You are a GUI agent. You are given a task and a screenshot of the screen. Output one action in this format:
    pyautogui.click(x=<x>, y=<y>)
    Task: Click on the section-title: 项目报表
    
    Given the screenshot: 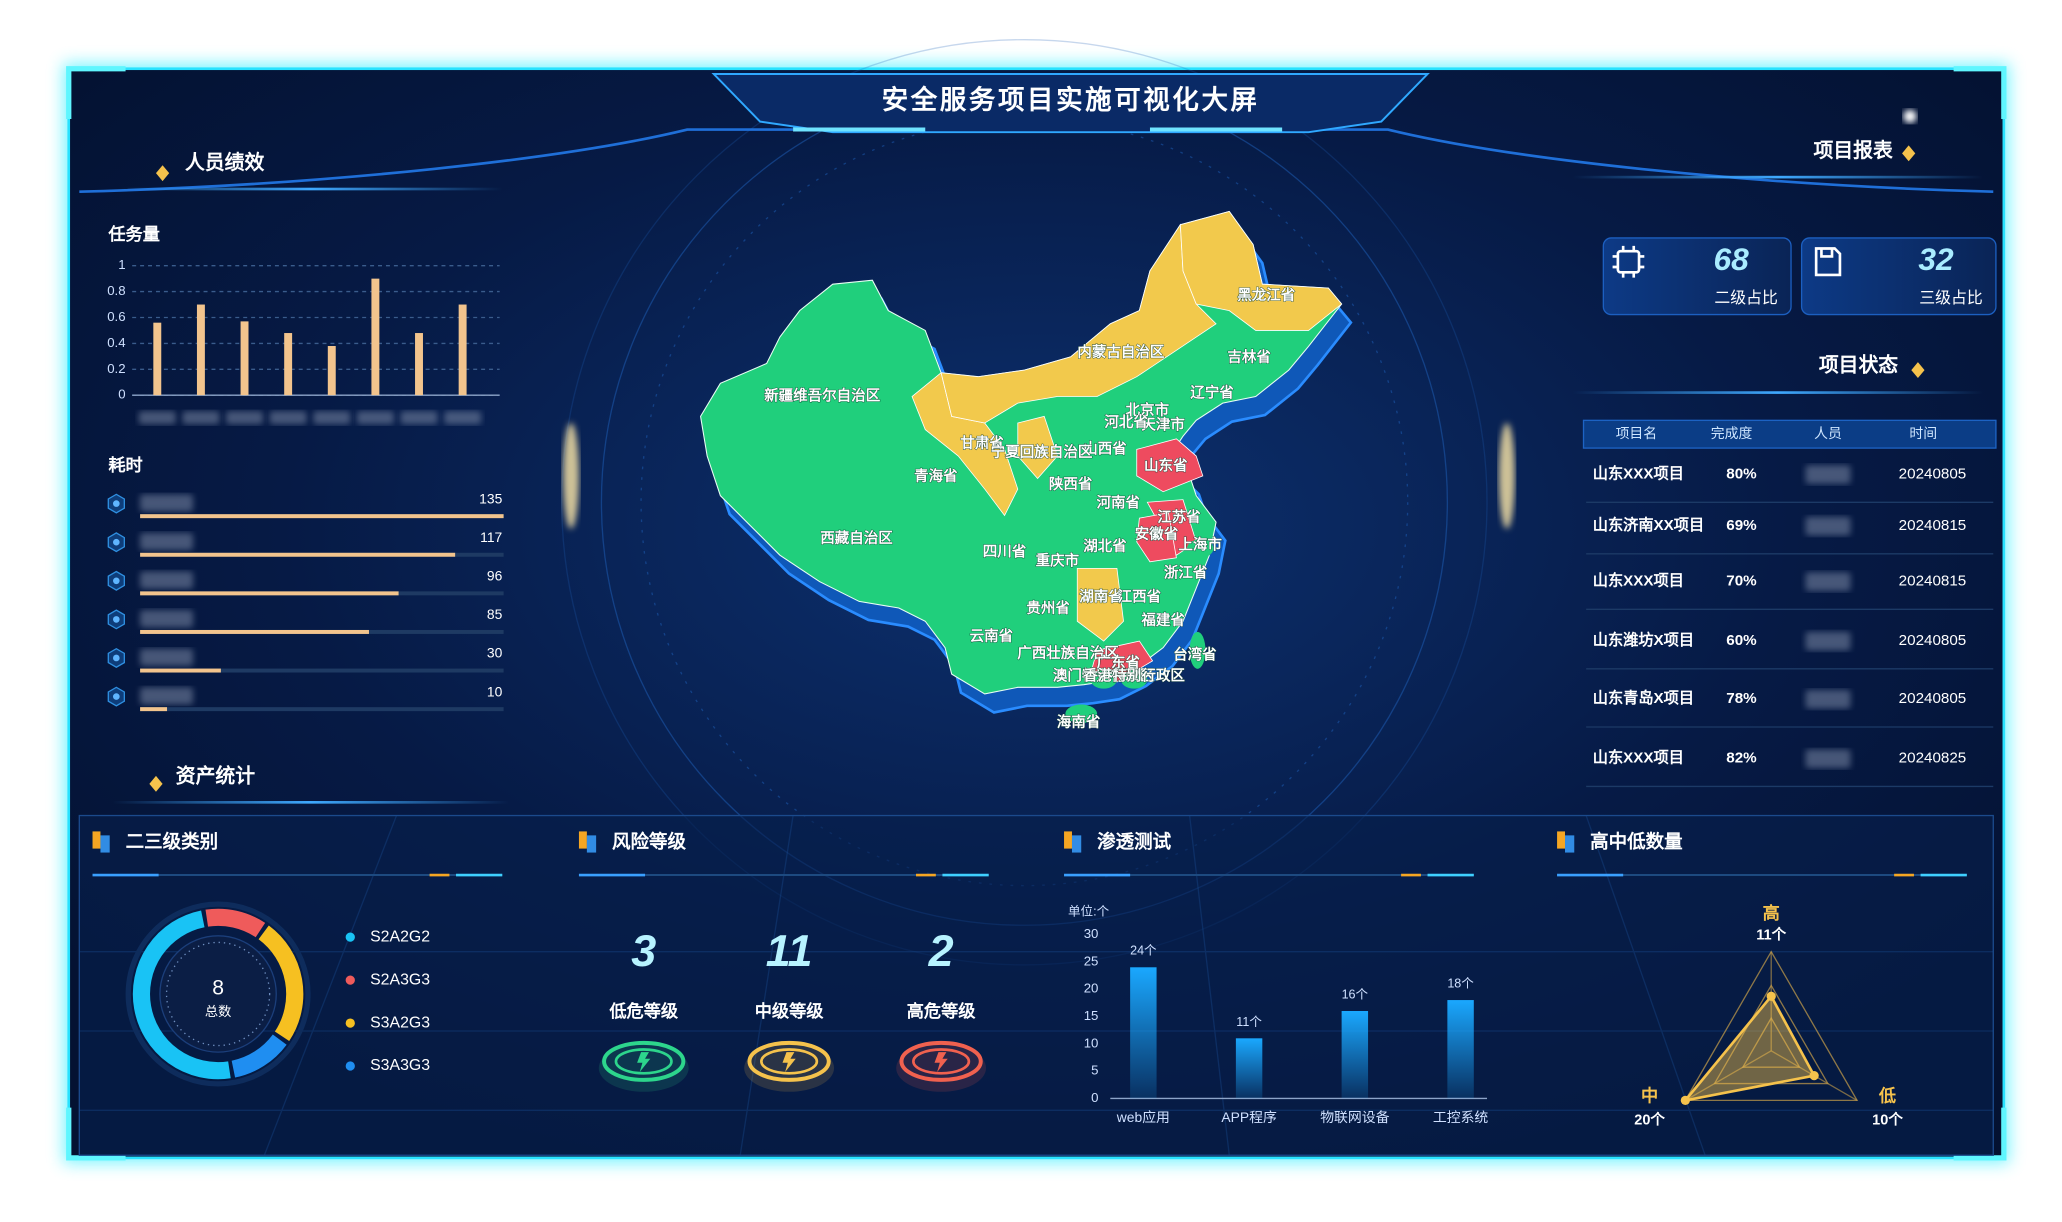 What is the action you would take?
    pyautogui.click(x=1853, y=150)
    